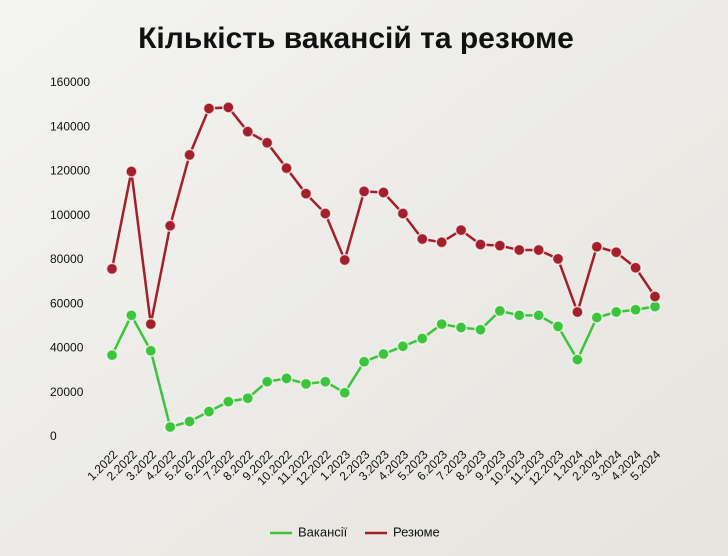 Image resolution: width=728 pixels, height=556 pixels. Describe the element at coordinates (356, 38) in the screenshot. I see `chart-title: Кількість вакансій та резюме` at that location.